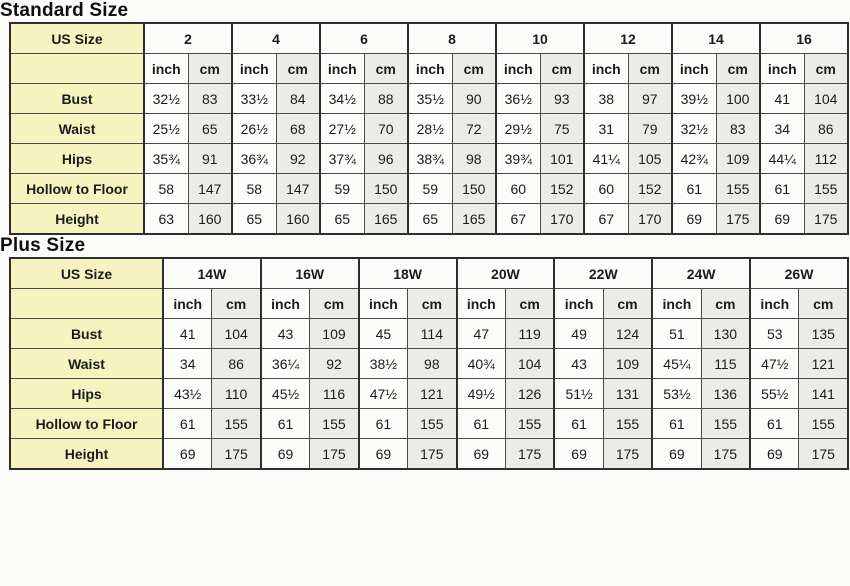 The height and width of the screenshot is (586, 850). Describe the element at coordinates (77, 38) in the screenshot. I see `corner-us-size-cell: US Size` at that location.